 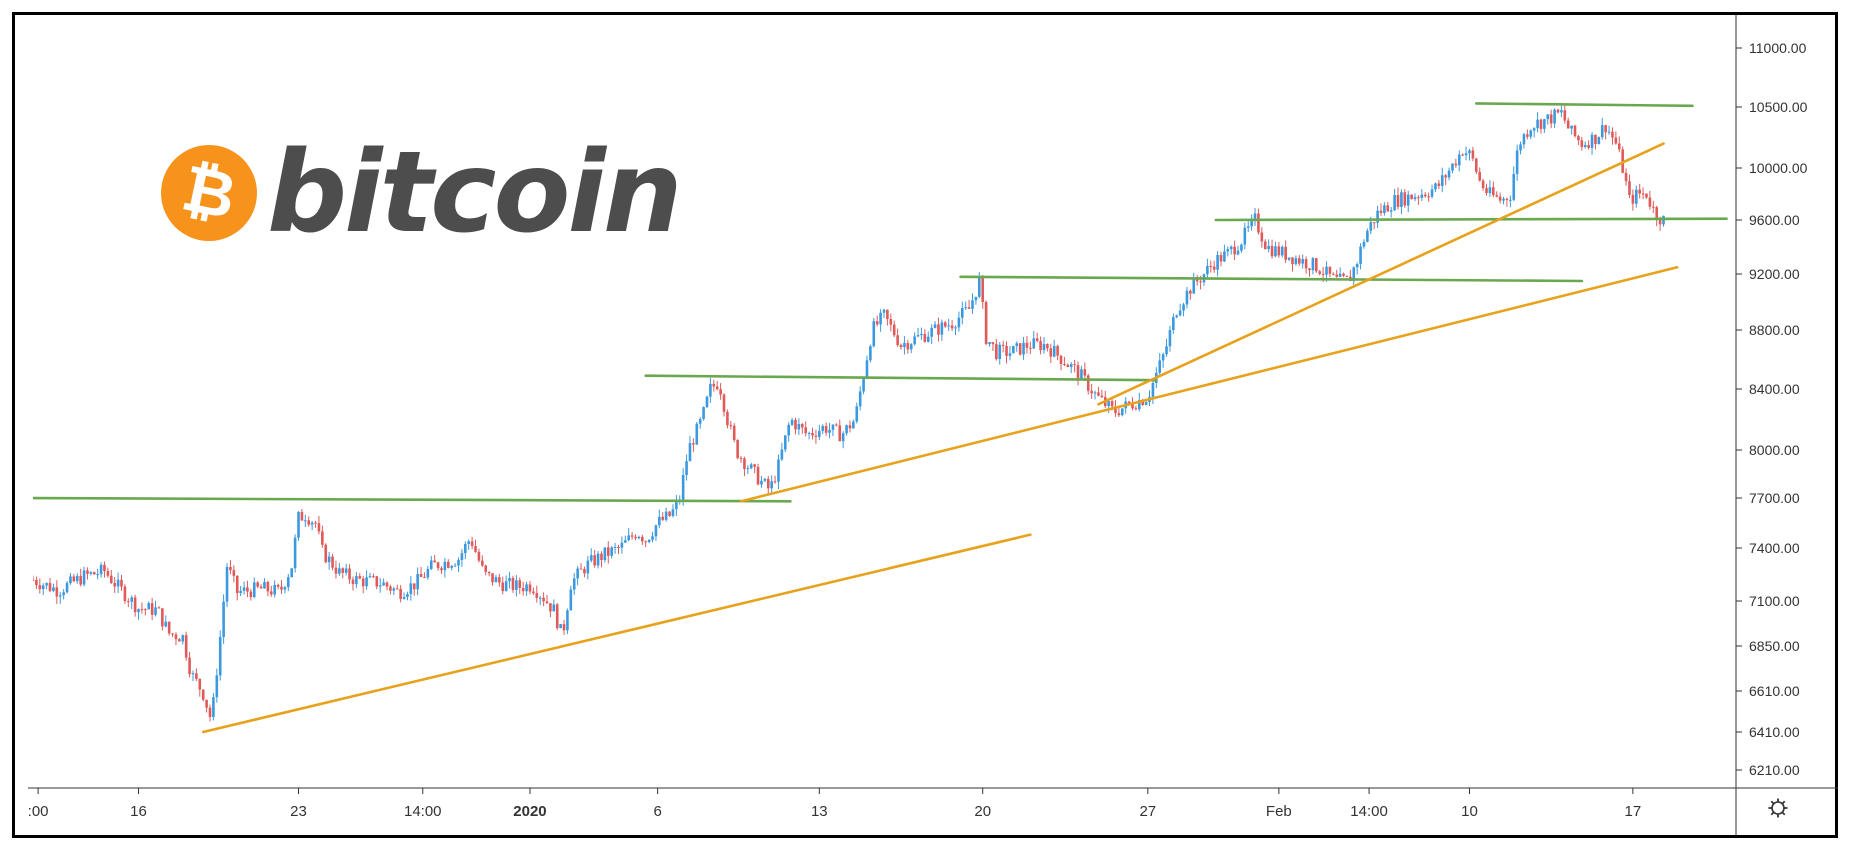 What do you see at coordinates (1772, 813) in the screenshot?
I see `gear-tooth` at bounding box center [1772, 813].